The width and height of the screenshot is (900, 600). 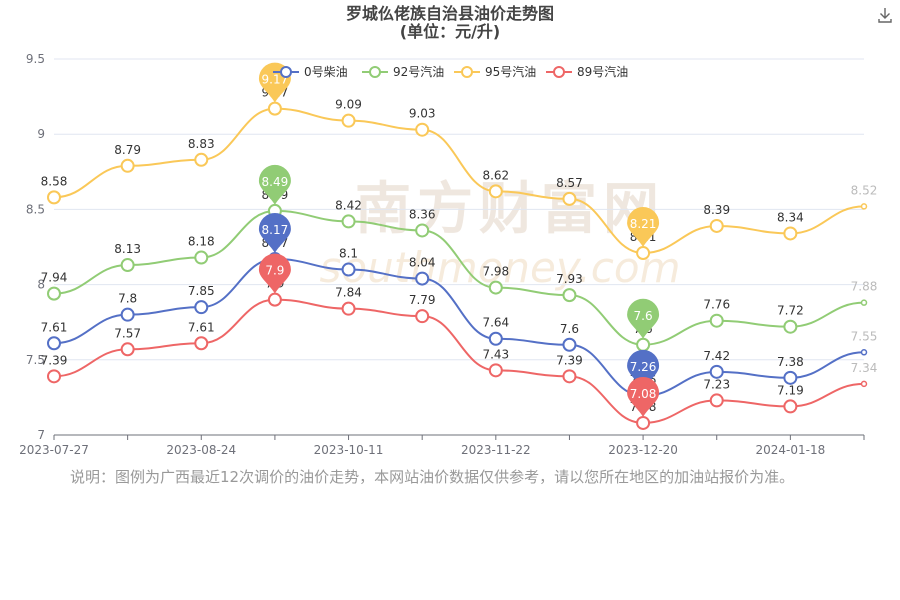 I want to click on data-label: 7.57, so click(x=127, y=333).